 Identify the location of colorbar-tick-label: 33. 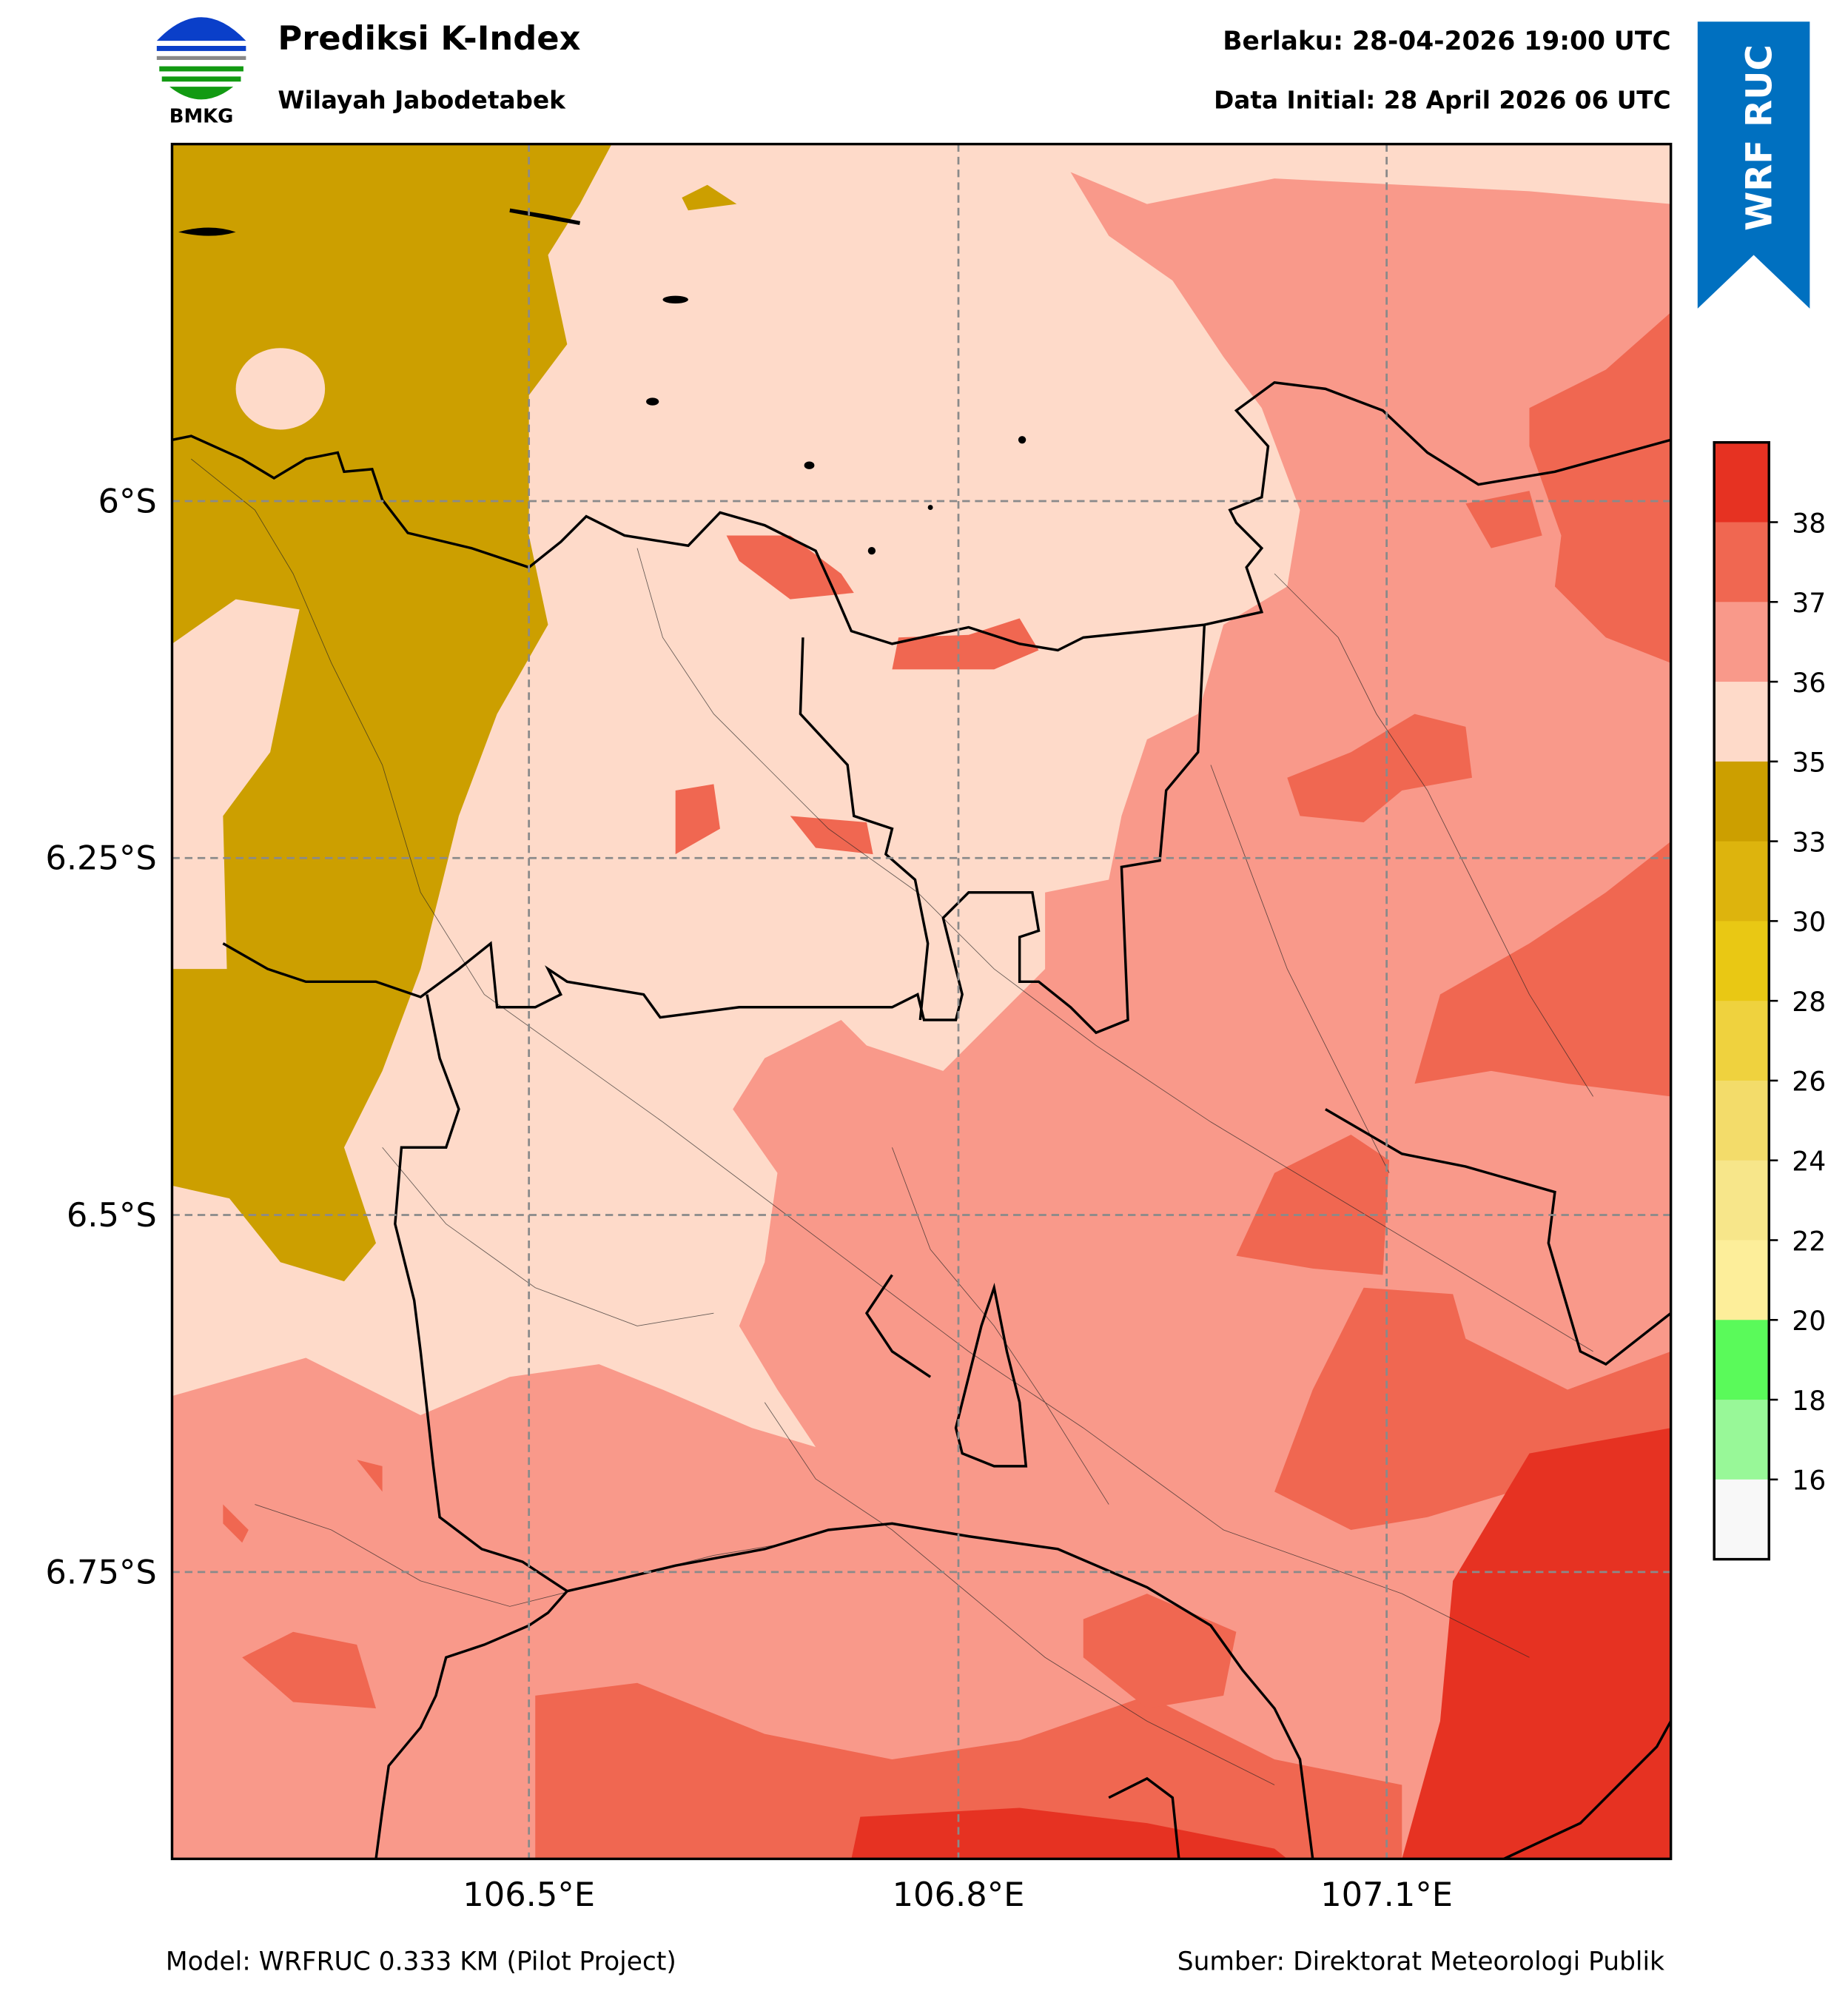
(1809, 842).